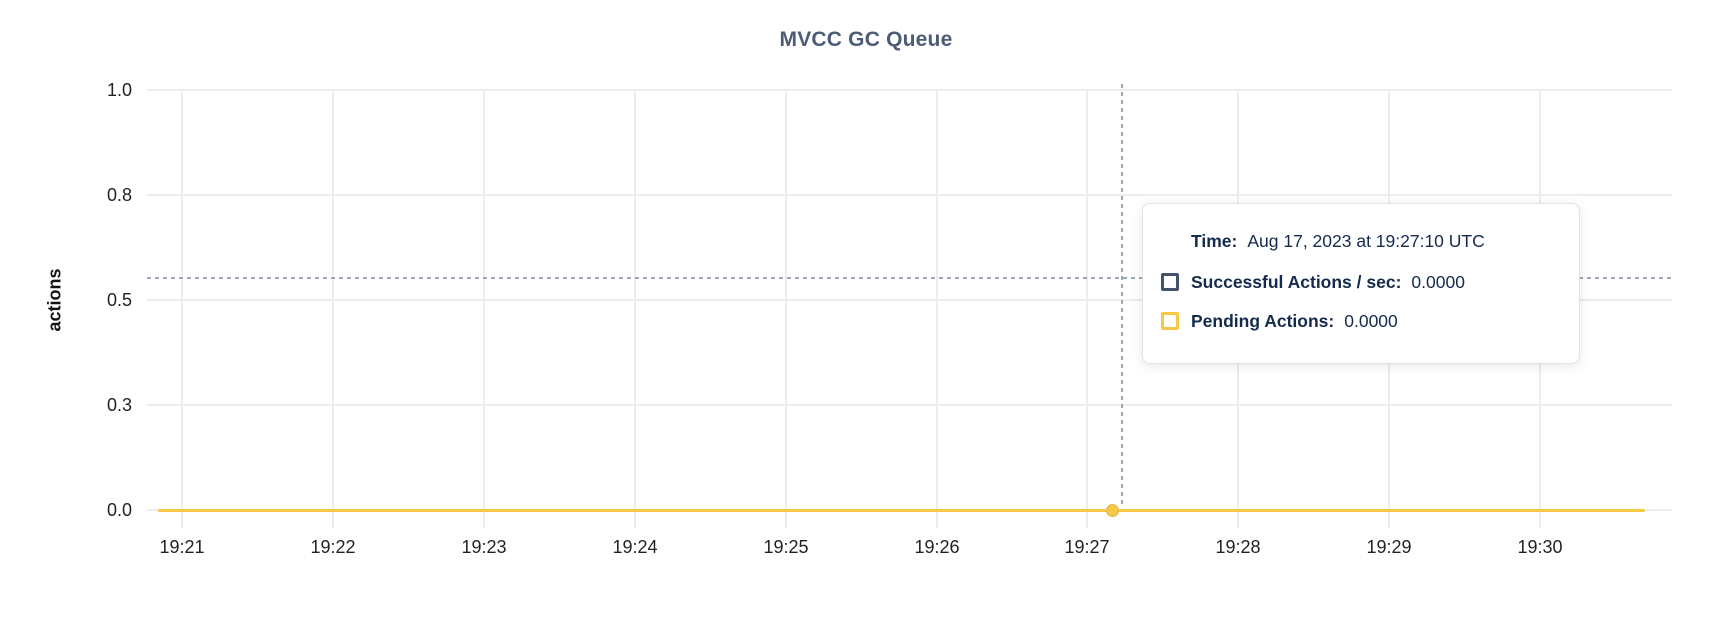  What do you see at coordinates (1366, 241) in the screenshot?
I see `tooltip-time-value: Aug 17, 2023 at 19:27:10 UTC` at bounding box center [1366, 241].